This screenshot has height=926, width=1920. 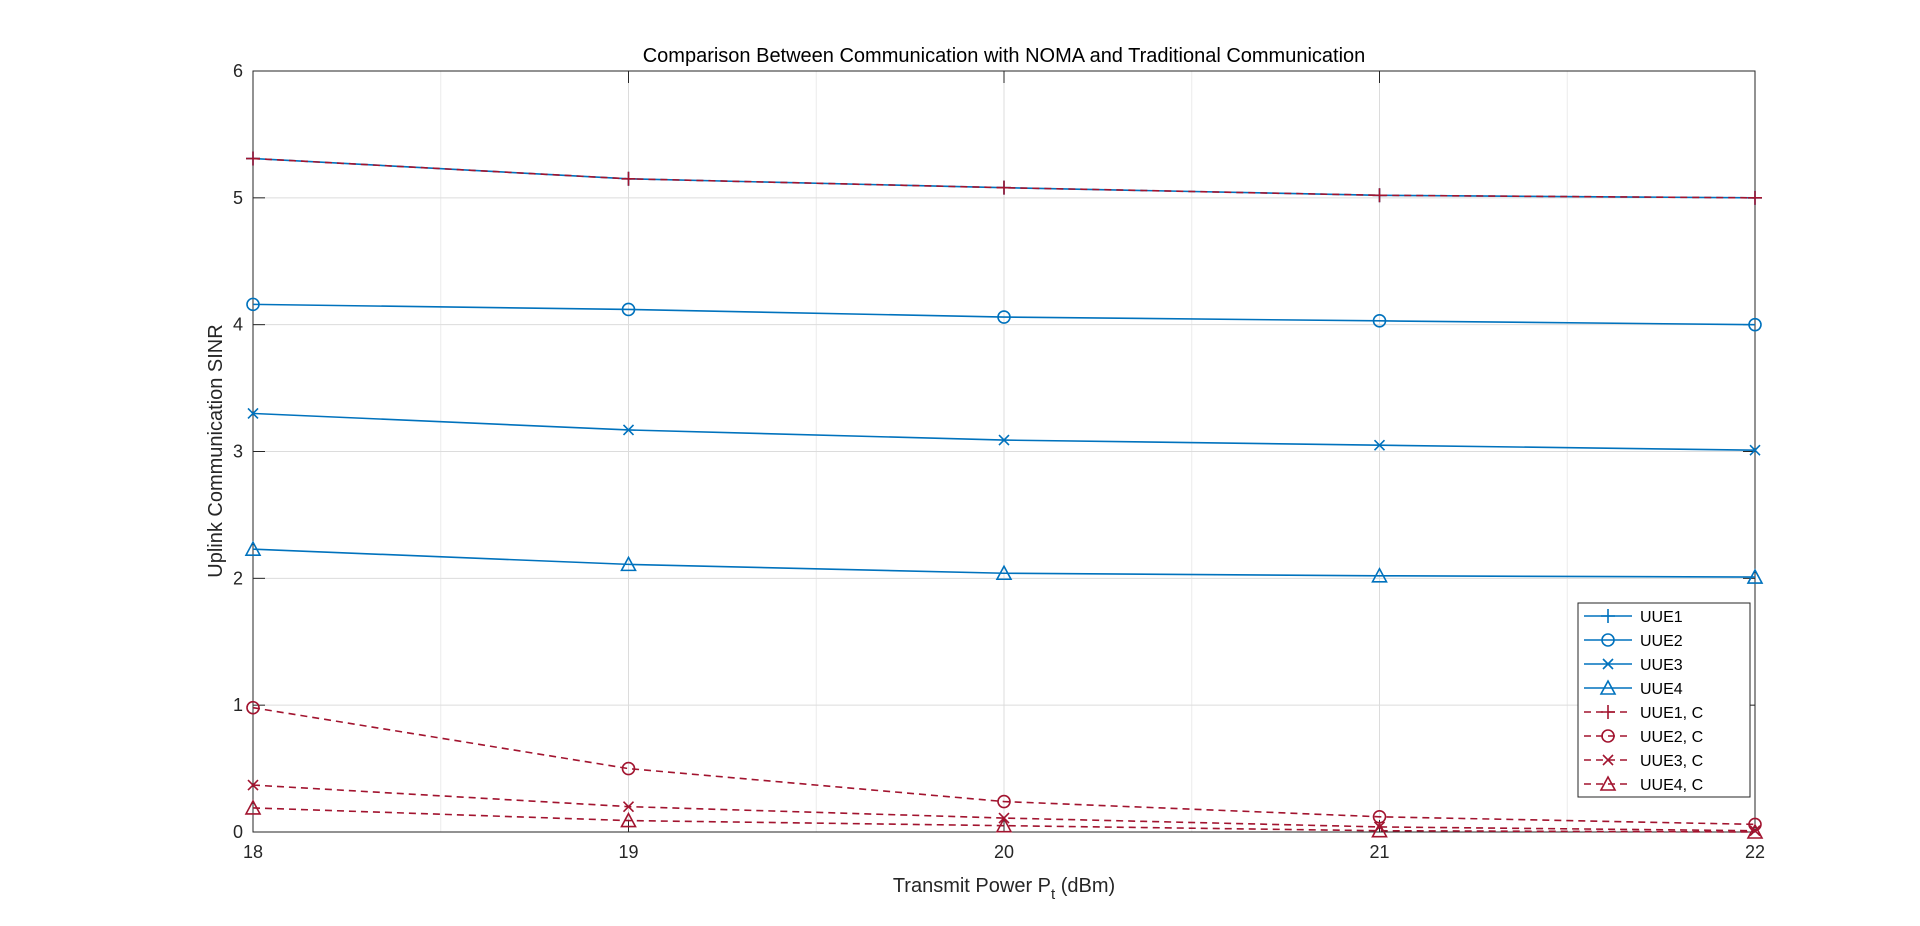 What do you see at coordinates (628, 852) in the screenshot?
I see `x-tick-label: 19` at bounding box center [628, 852].